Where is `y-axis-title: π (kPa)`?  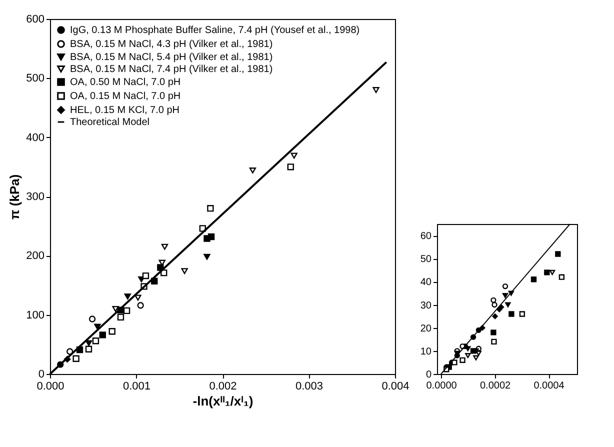
y-axis-title: π (kPa) is located at coordinates (14, 197).